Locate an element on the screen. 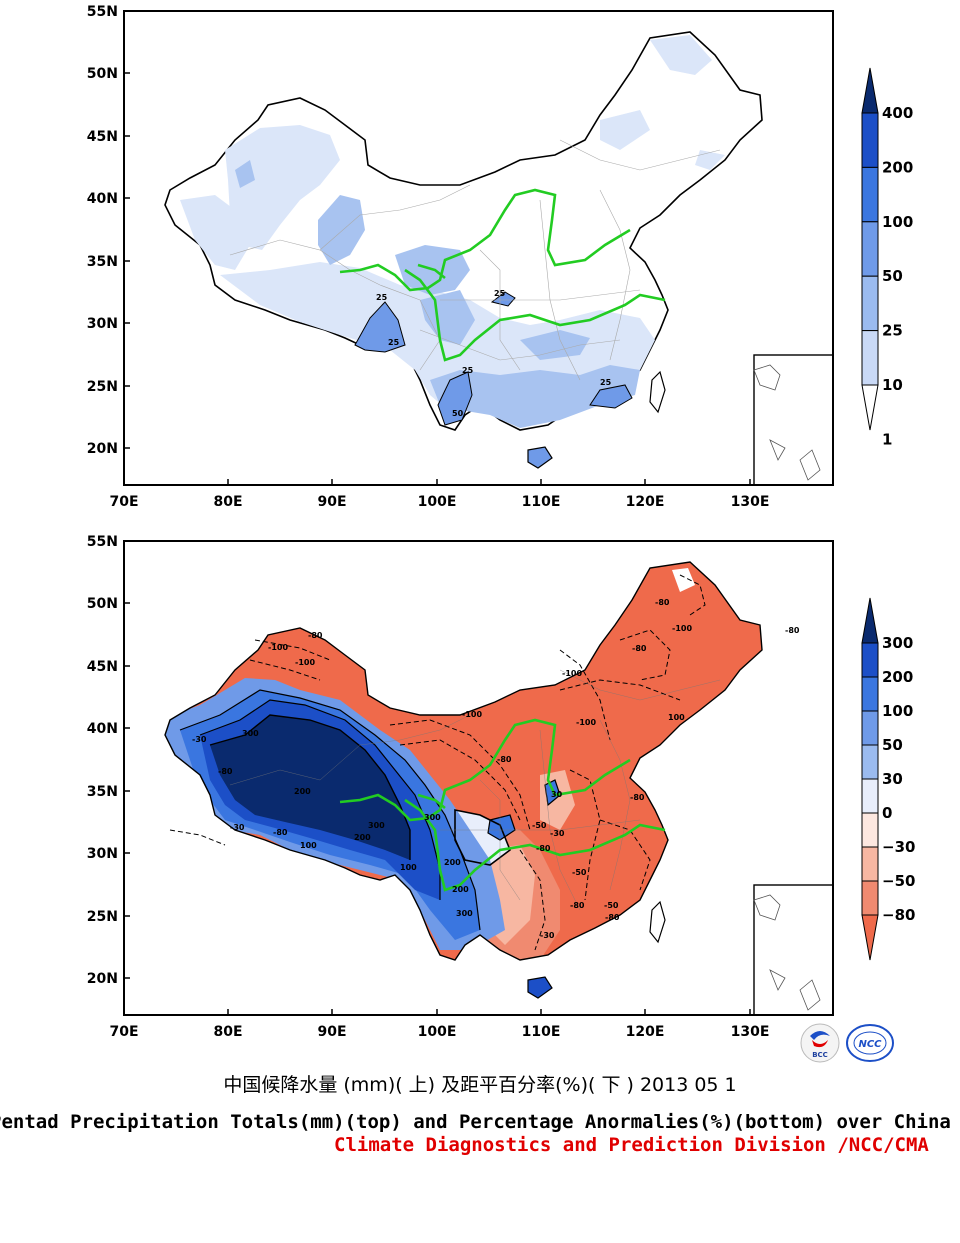 This screenshot has width=960, height=1243. agency-logos: BCC NCC is located at coordinates (847, 1043).